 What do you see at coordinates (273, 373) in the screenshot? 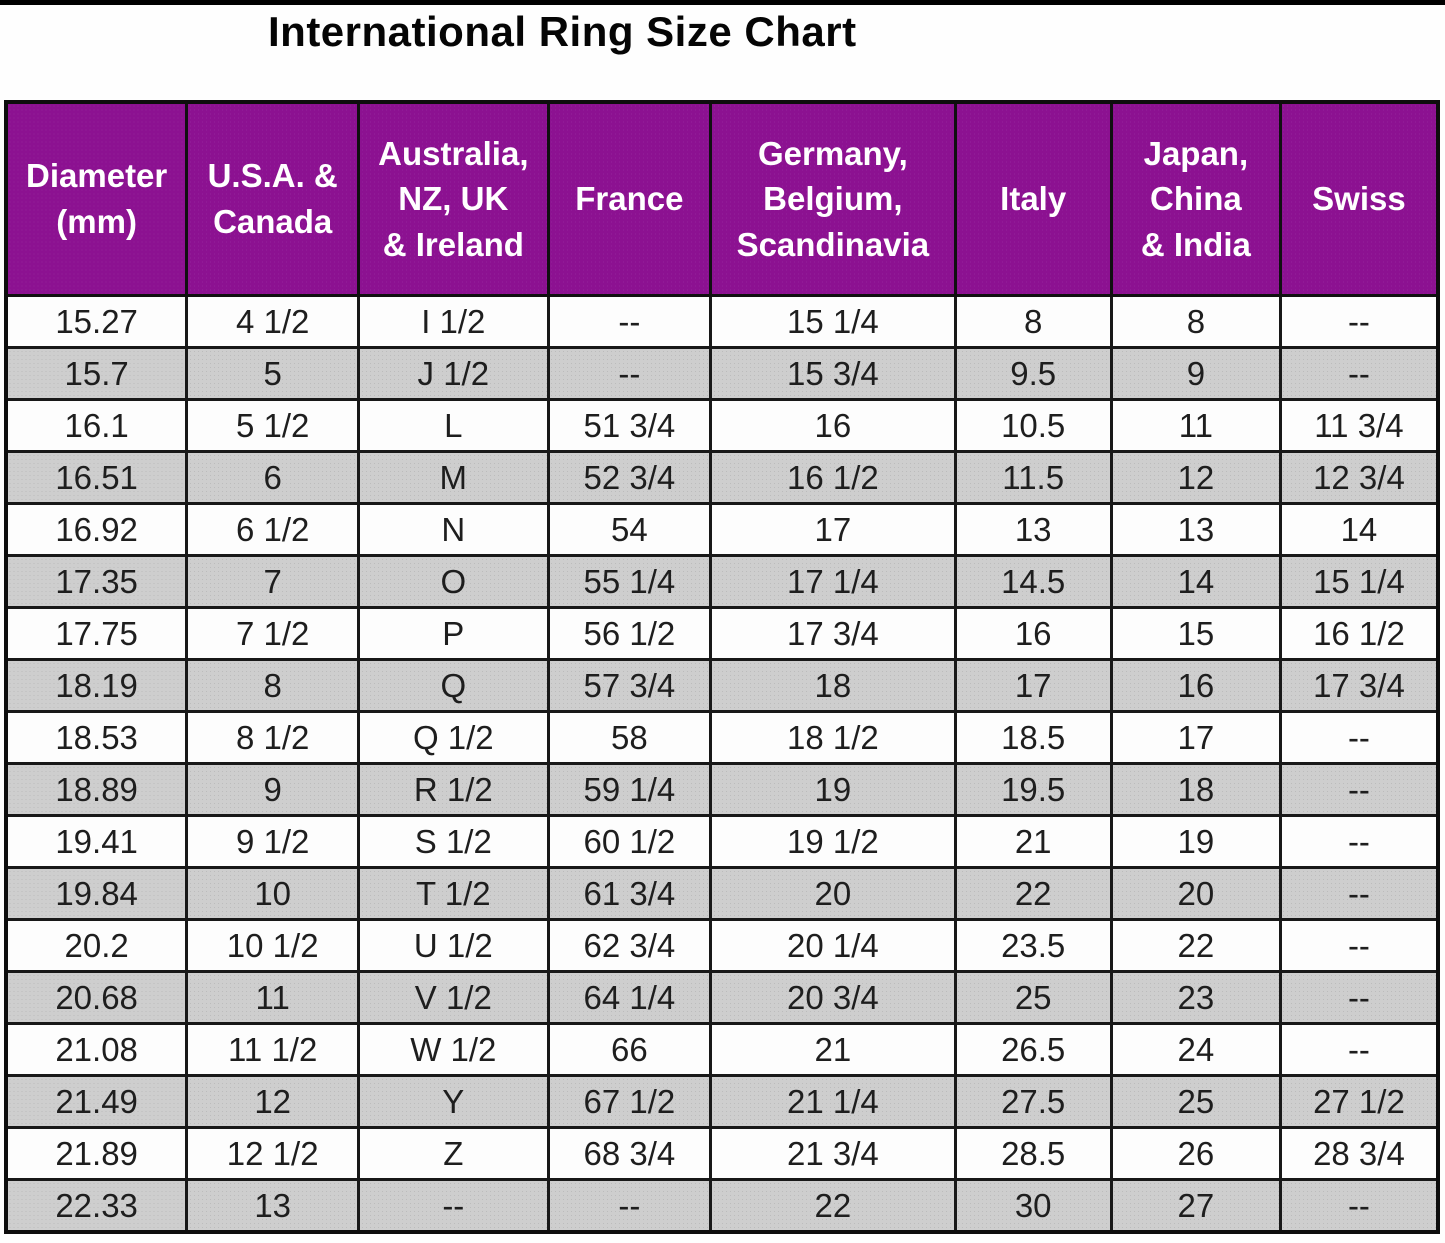
I see `table-cell: 5` at bounding box center [273, 373].